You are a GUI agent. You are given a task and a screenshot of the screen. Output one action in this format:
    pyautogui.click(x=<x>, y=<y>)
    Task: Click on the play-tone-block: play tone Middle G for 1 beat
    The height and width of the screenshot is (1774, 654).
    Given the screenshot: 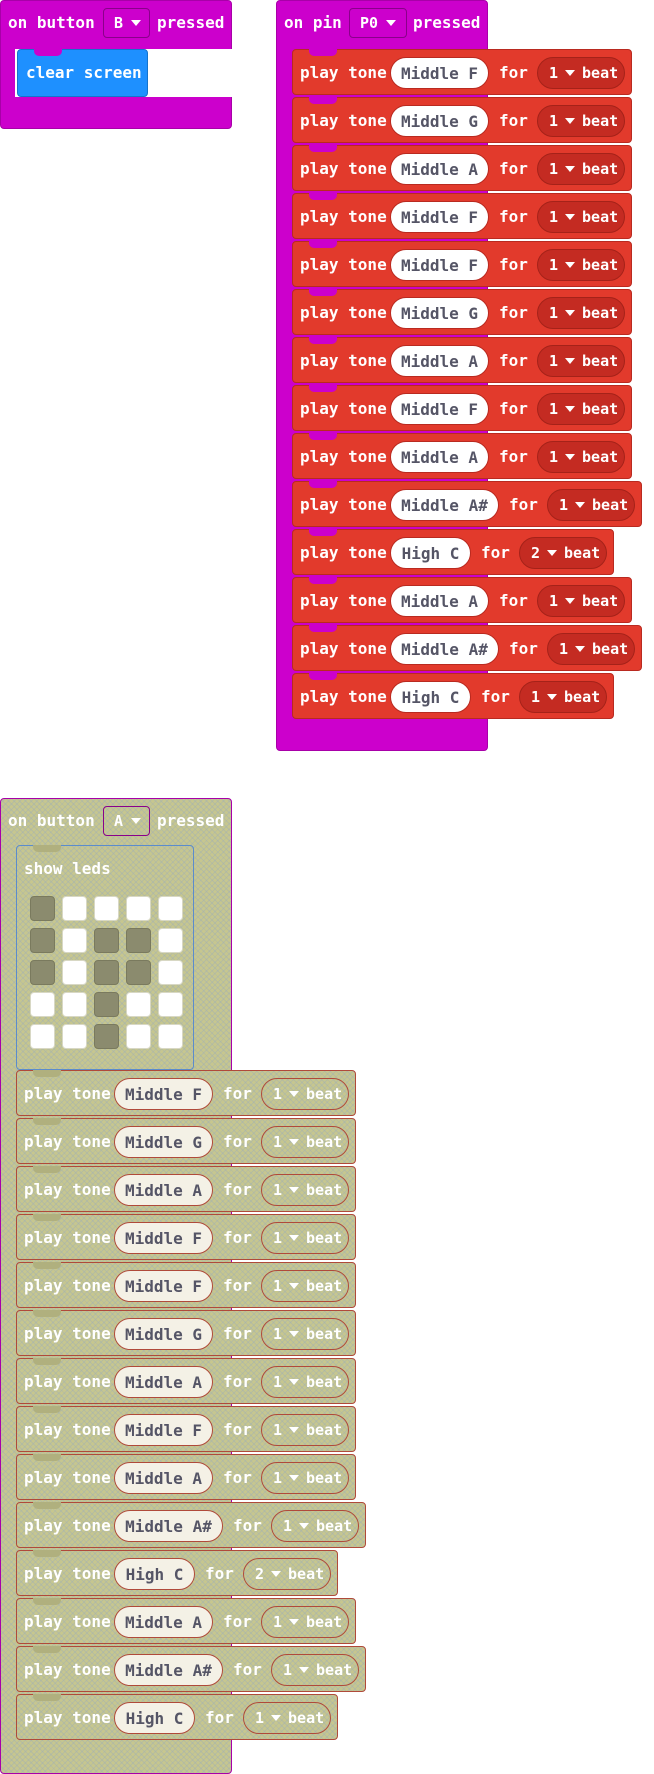 What is the action you would take?
    pyautogui.click(x=462, y=120)
    